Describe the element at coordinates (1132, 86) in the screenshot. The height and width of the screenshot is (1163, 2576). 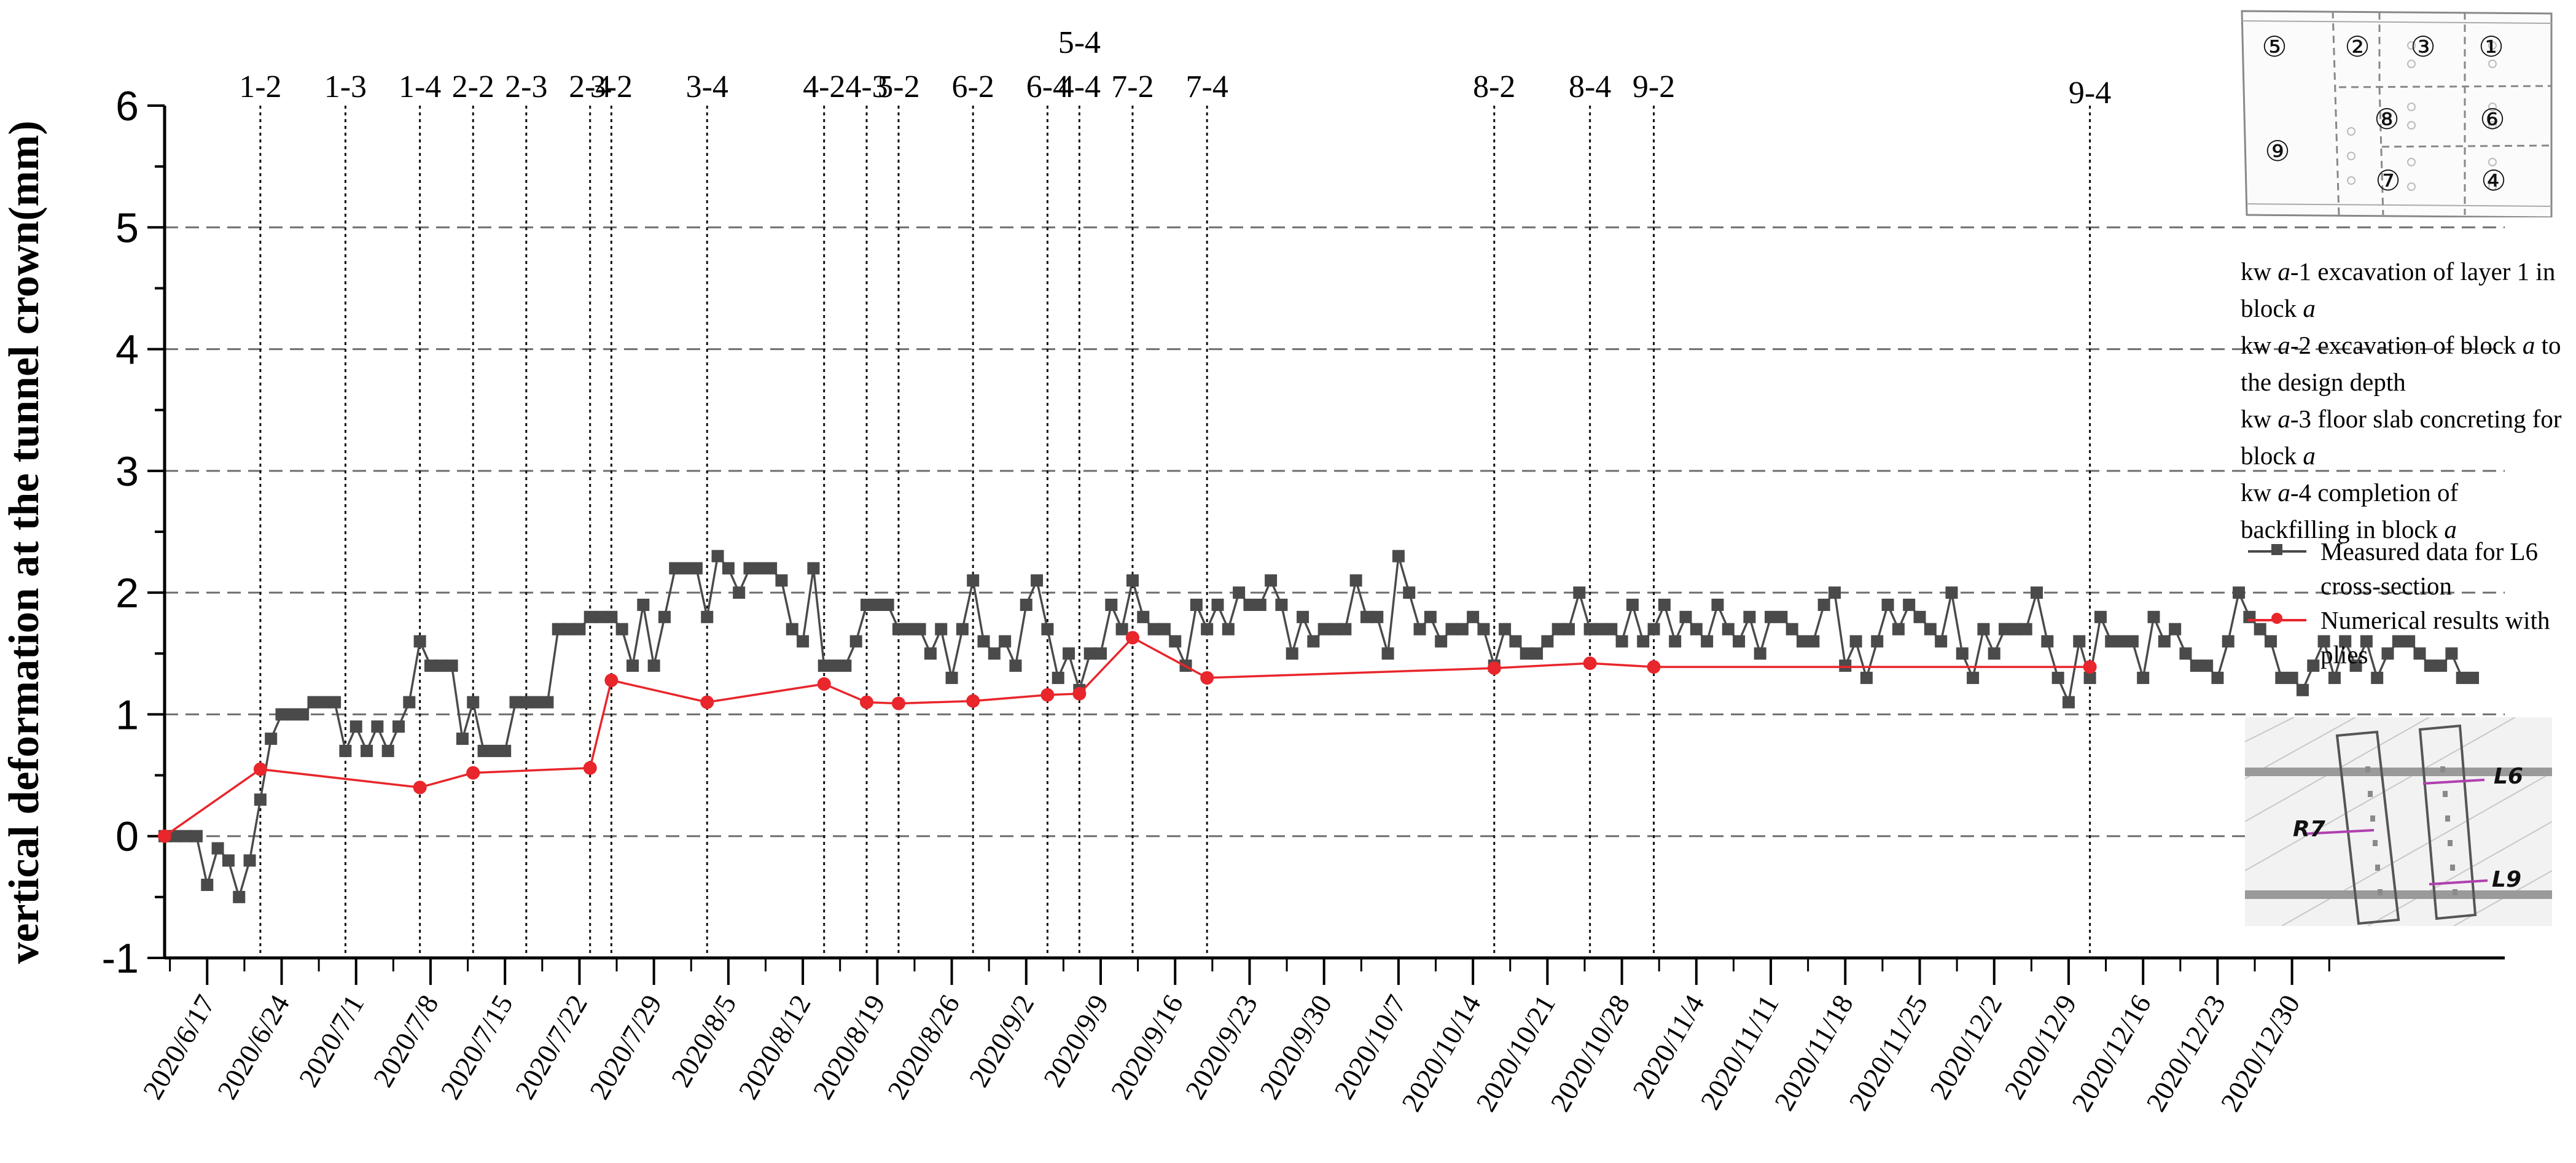
I see `stage-label: 7-2` at that location.